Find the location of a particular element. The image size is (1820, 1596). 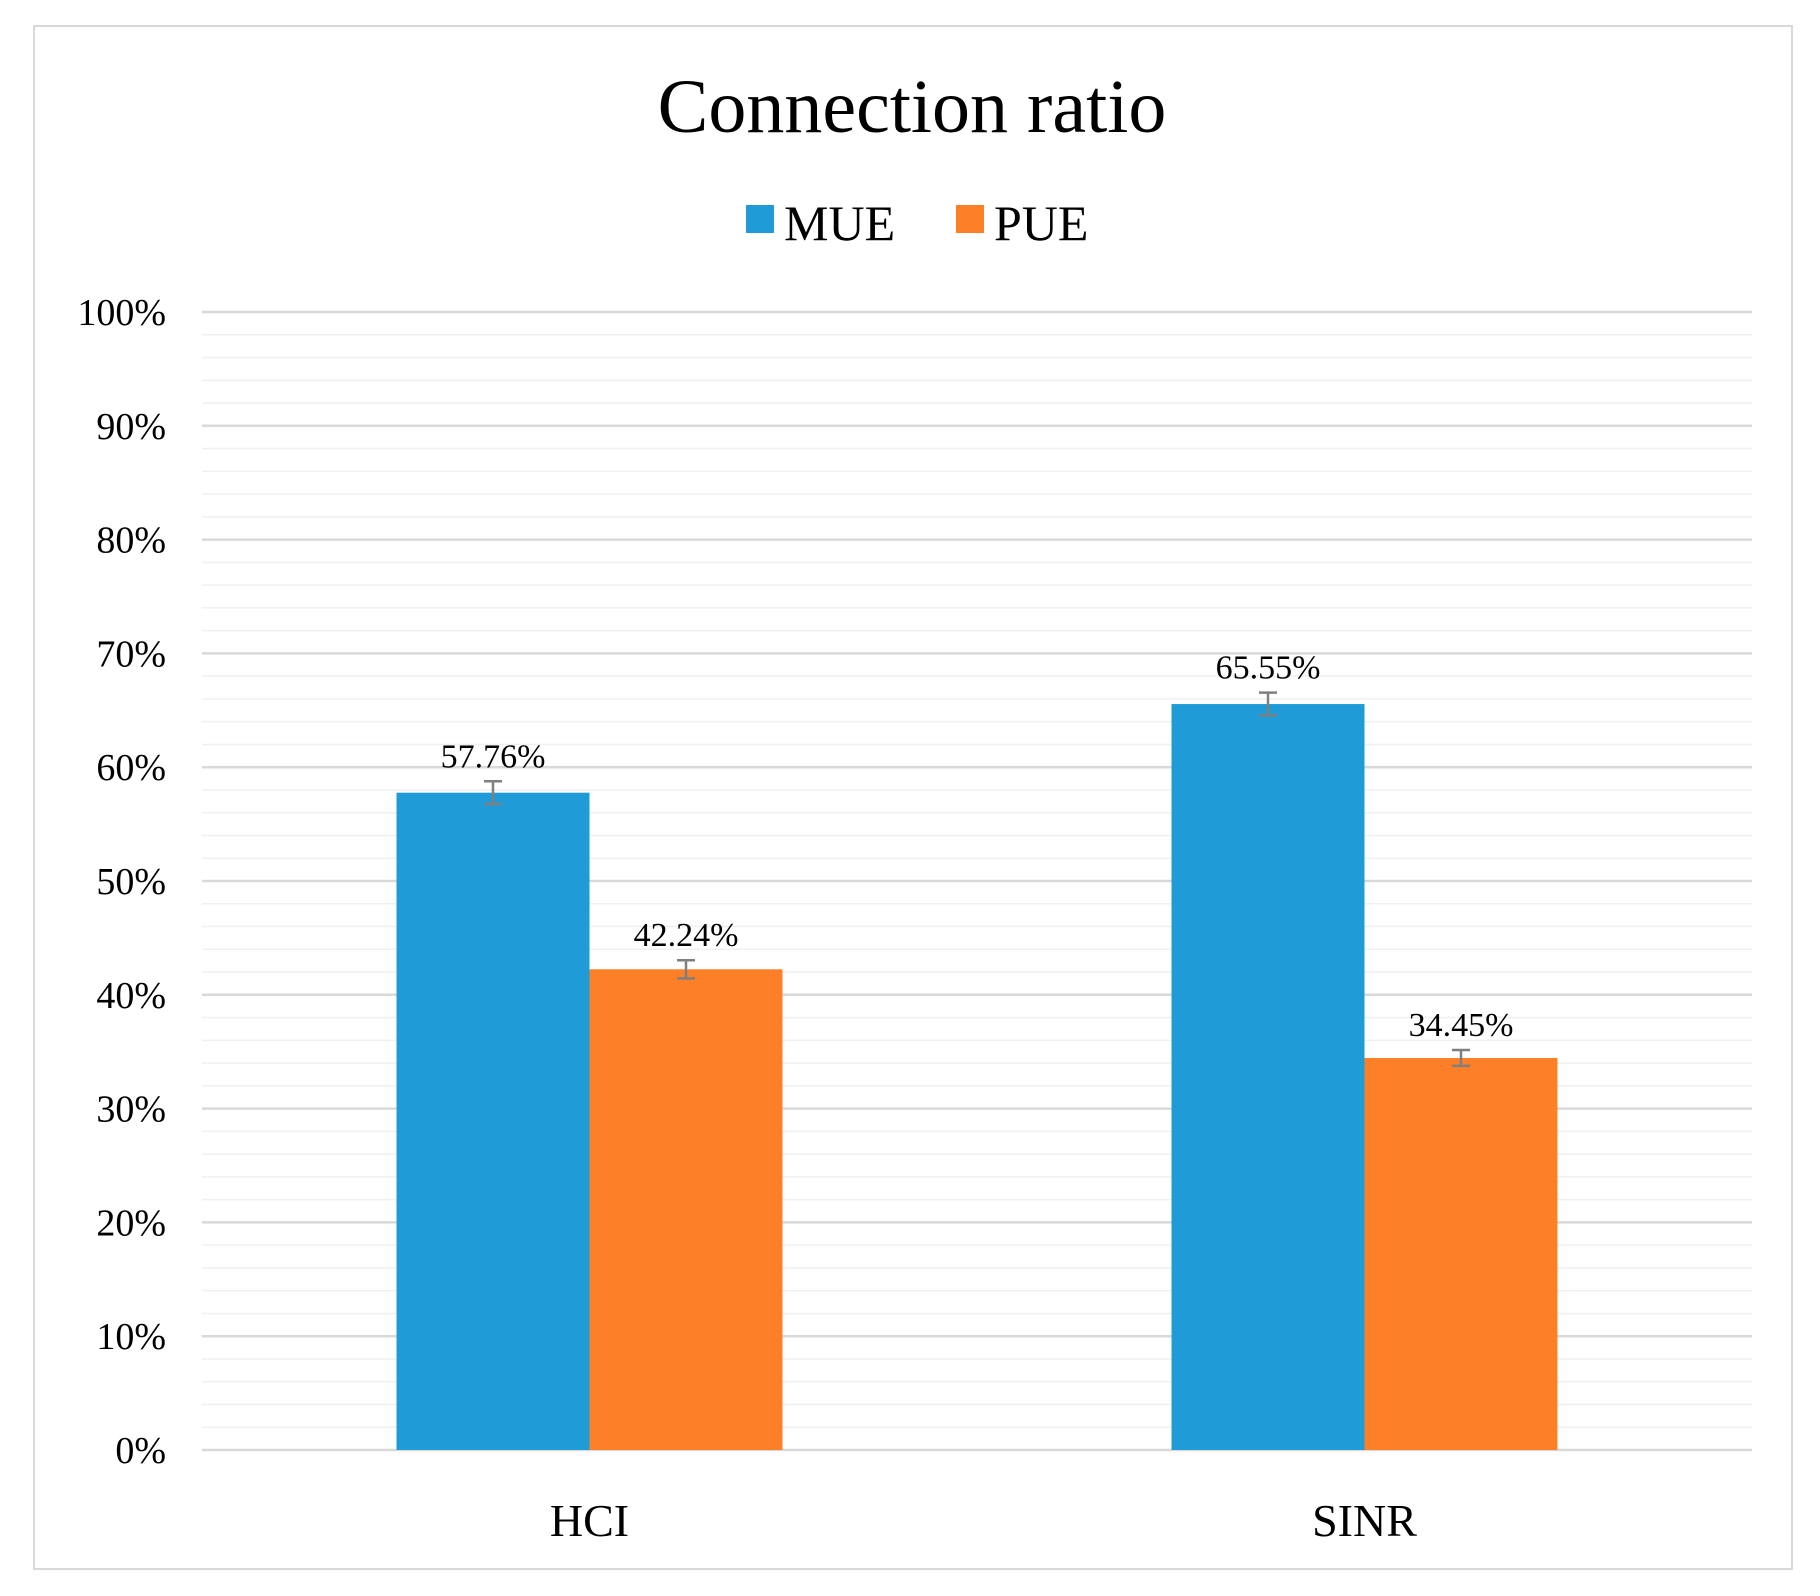

y-tick-label: 30% is located at coordinates (131, 1110).